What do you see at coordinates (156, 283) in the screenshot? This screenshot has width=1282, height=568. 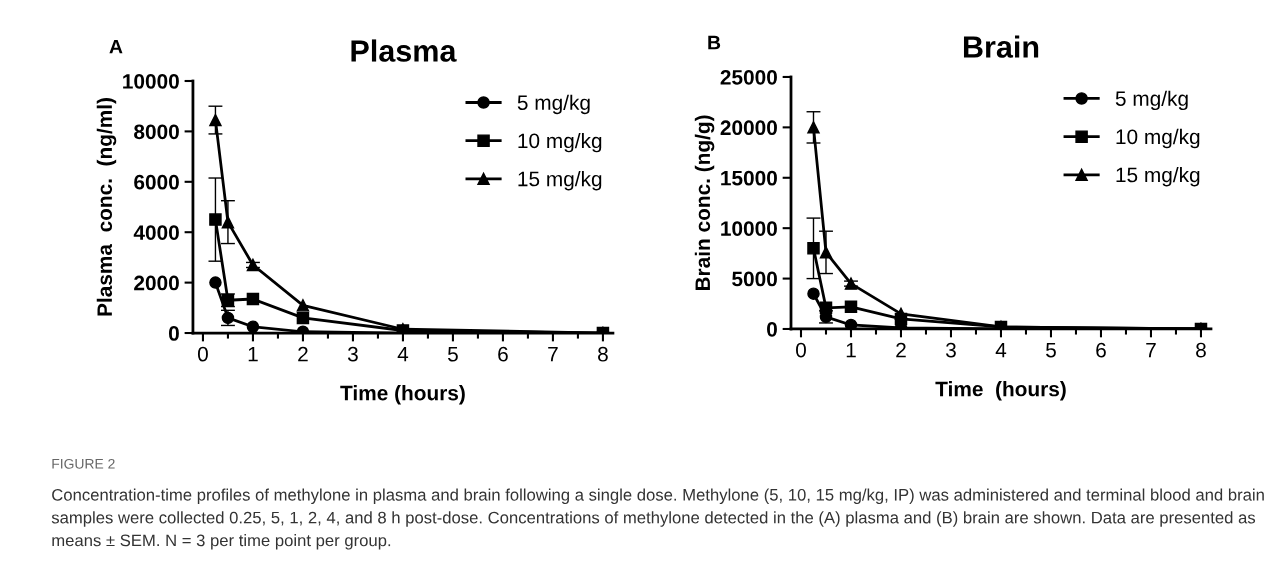 I see `y-tick-label: 2000` at bounding box center [156, 283].